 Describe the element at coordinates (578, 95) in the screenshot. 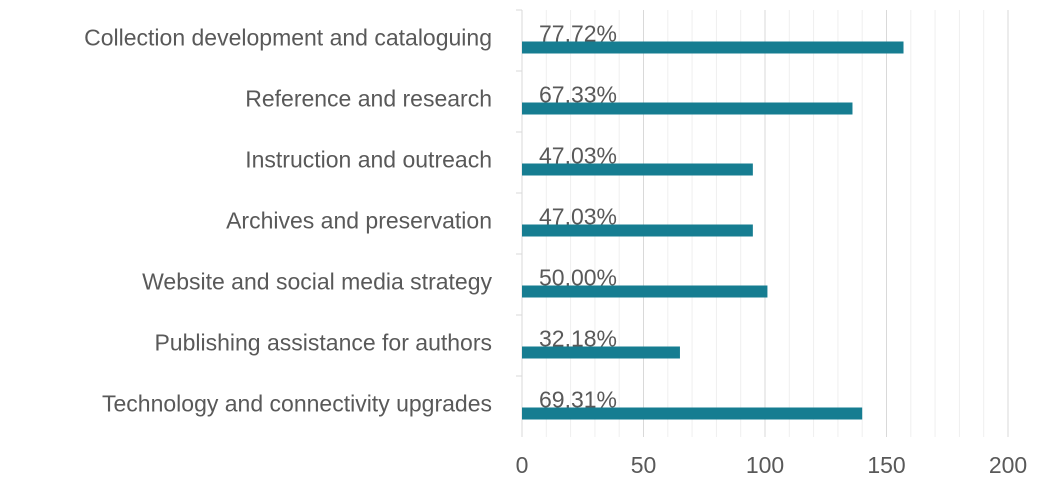

I see `data-label: 67.33%` at that location.